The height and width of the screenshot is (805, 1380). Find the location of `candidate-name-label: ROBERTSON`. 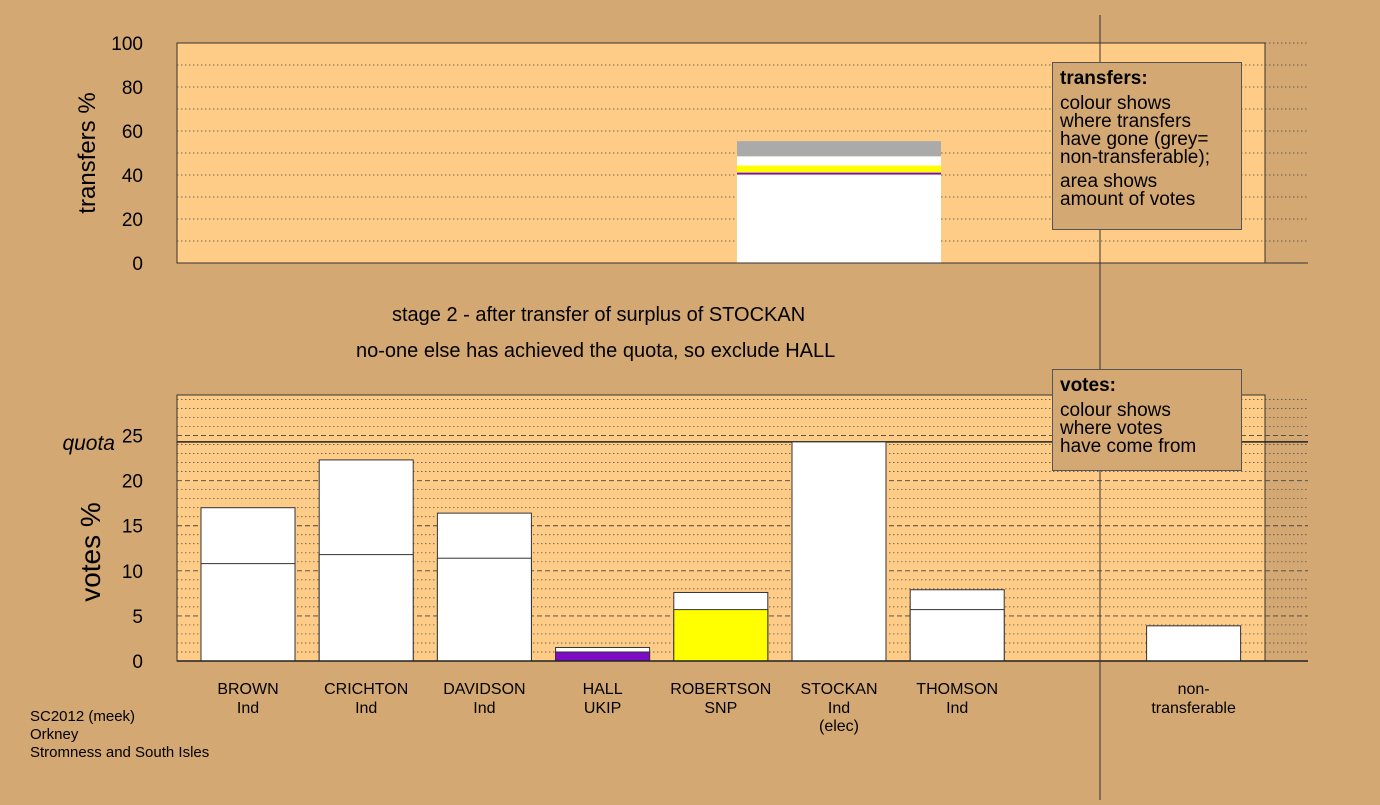

candidate-name-label: ROBERTSON is located at coordinates (720, 689).